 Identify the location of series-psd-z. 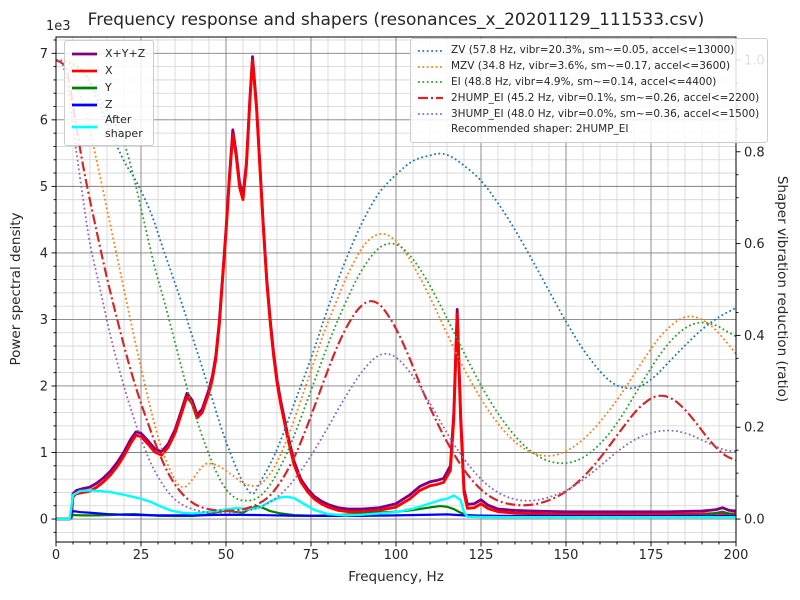
(396, 515).